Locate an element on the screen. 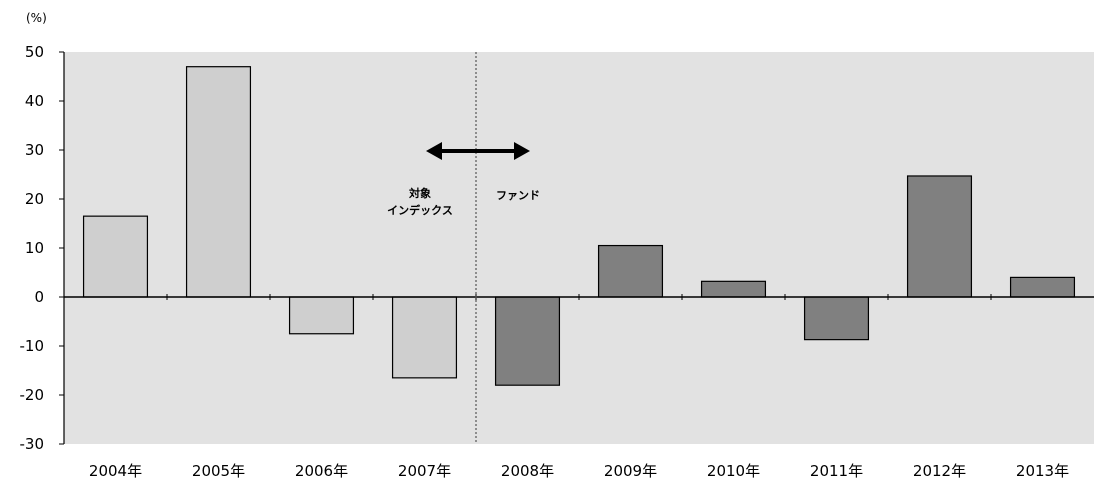  bar-2013年 is located at coordinates (1042, 287).